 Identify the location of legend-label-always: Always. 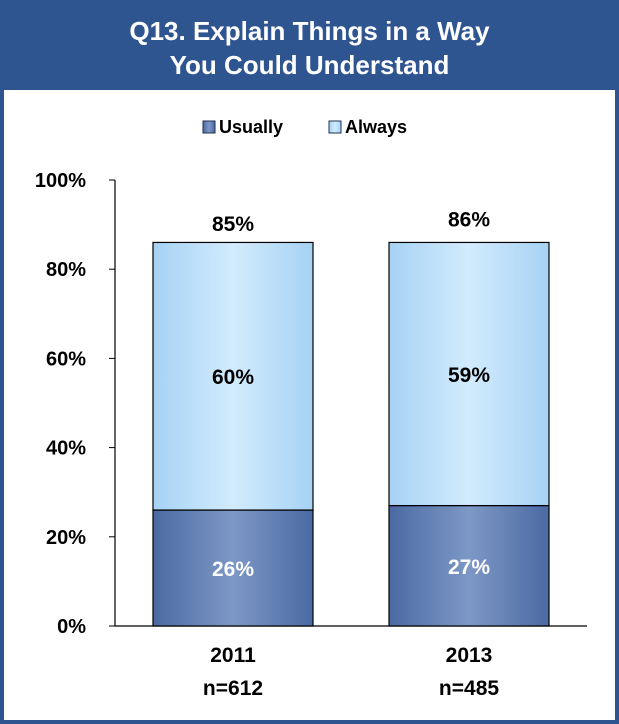
(376, 127).